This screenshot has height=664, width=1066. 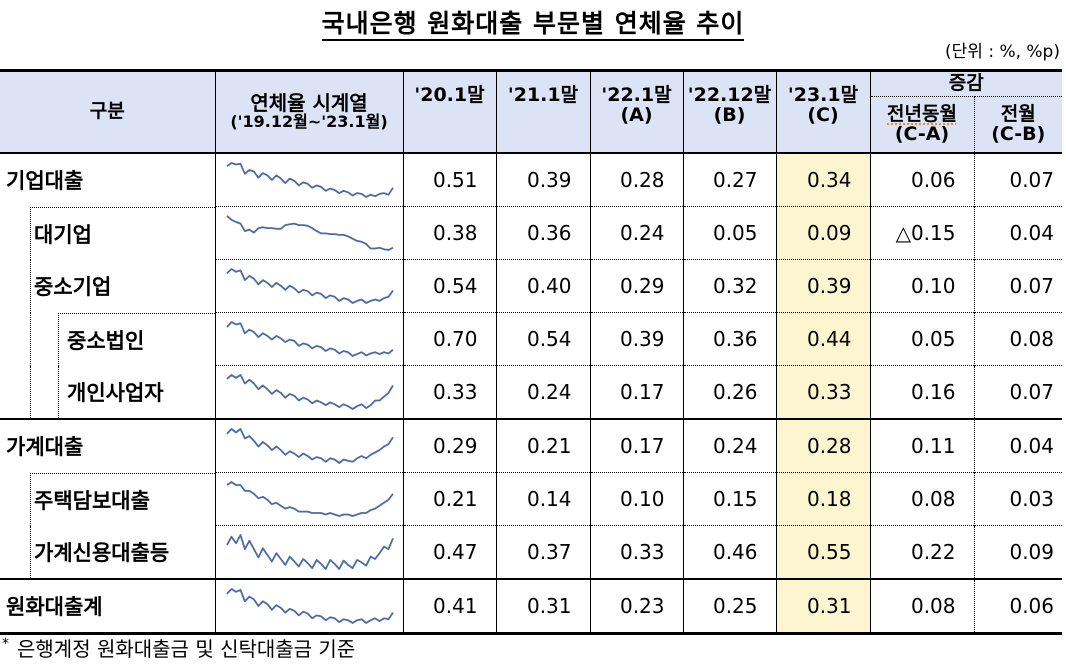 I want to click on value-21-1: 0.40, so click(x=543, y=286).